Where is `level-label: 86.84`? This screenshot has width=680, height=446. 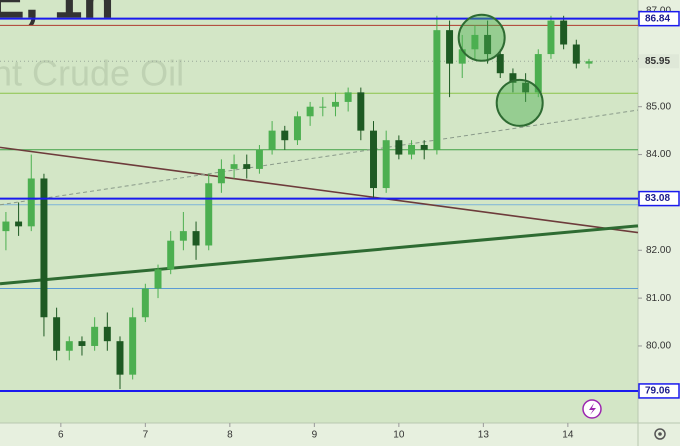 level-label: 86.84 is located at coordinates (657, 18).